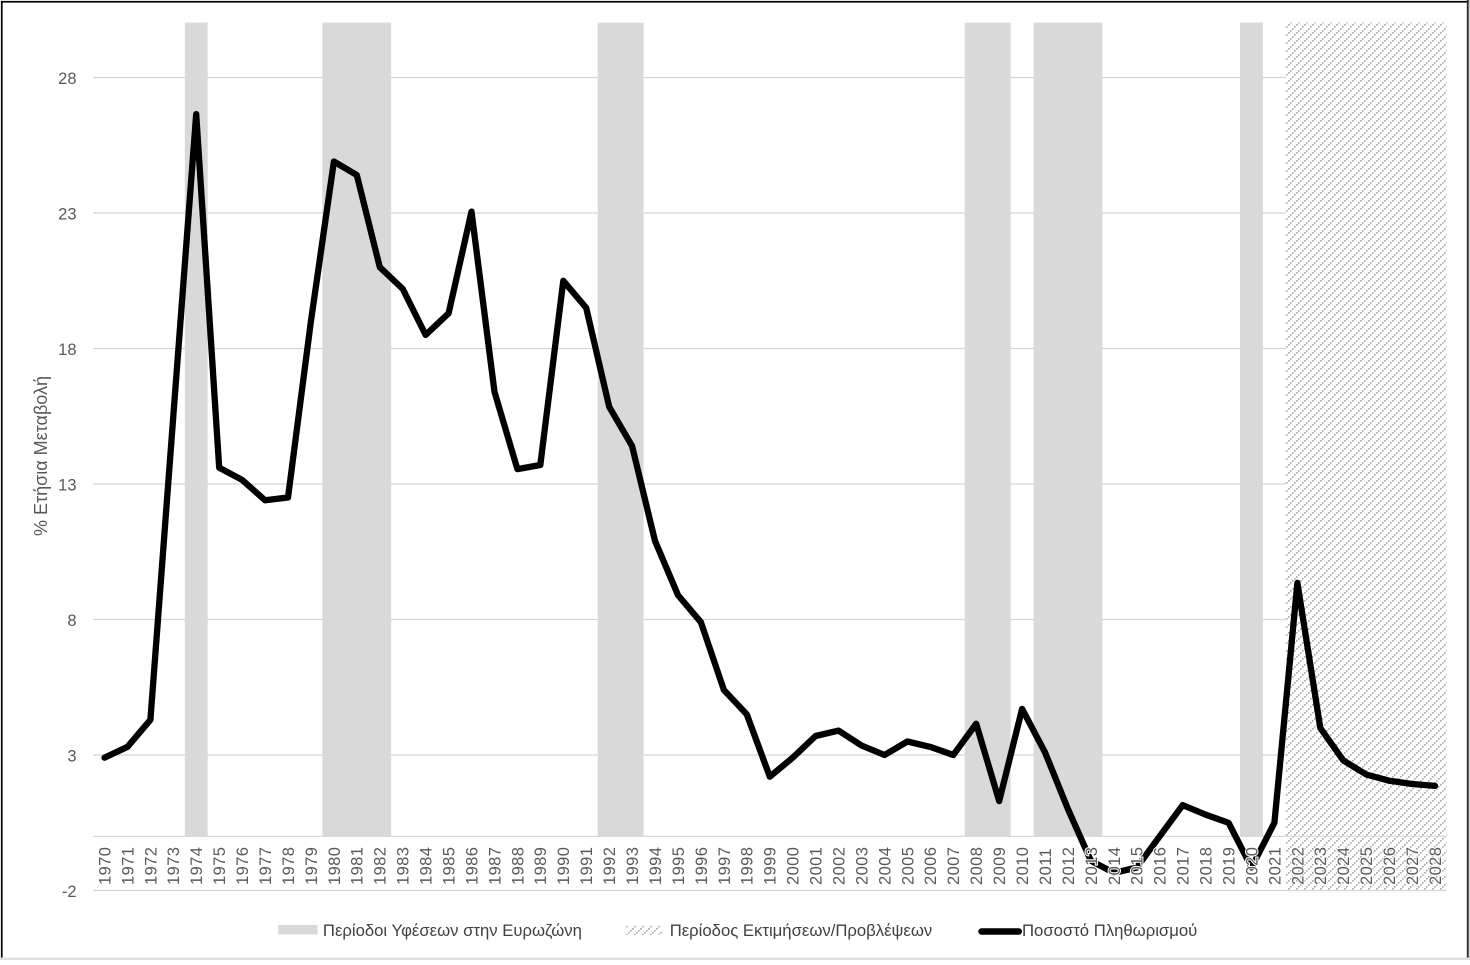 This screenshot has width=1470, height=965. Describe the element at coordinates (404, 866) in the screenshot. I see `svg-text: 1983` at that location.